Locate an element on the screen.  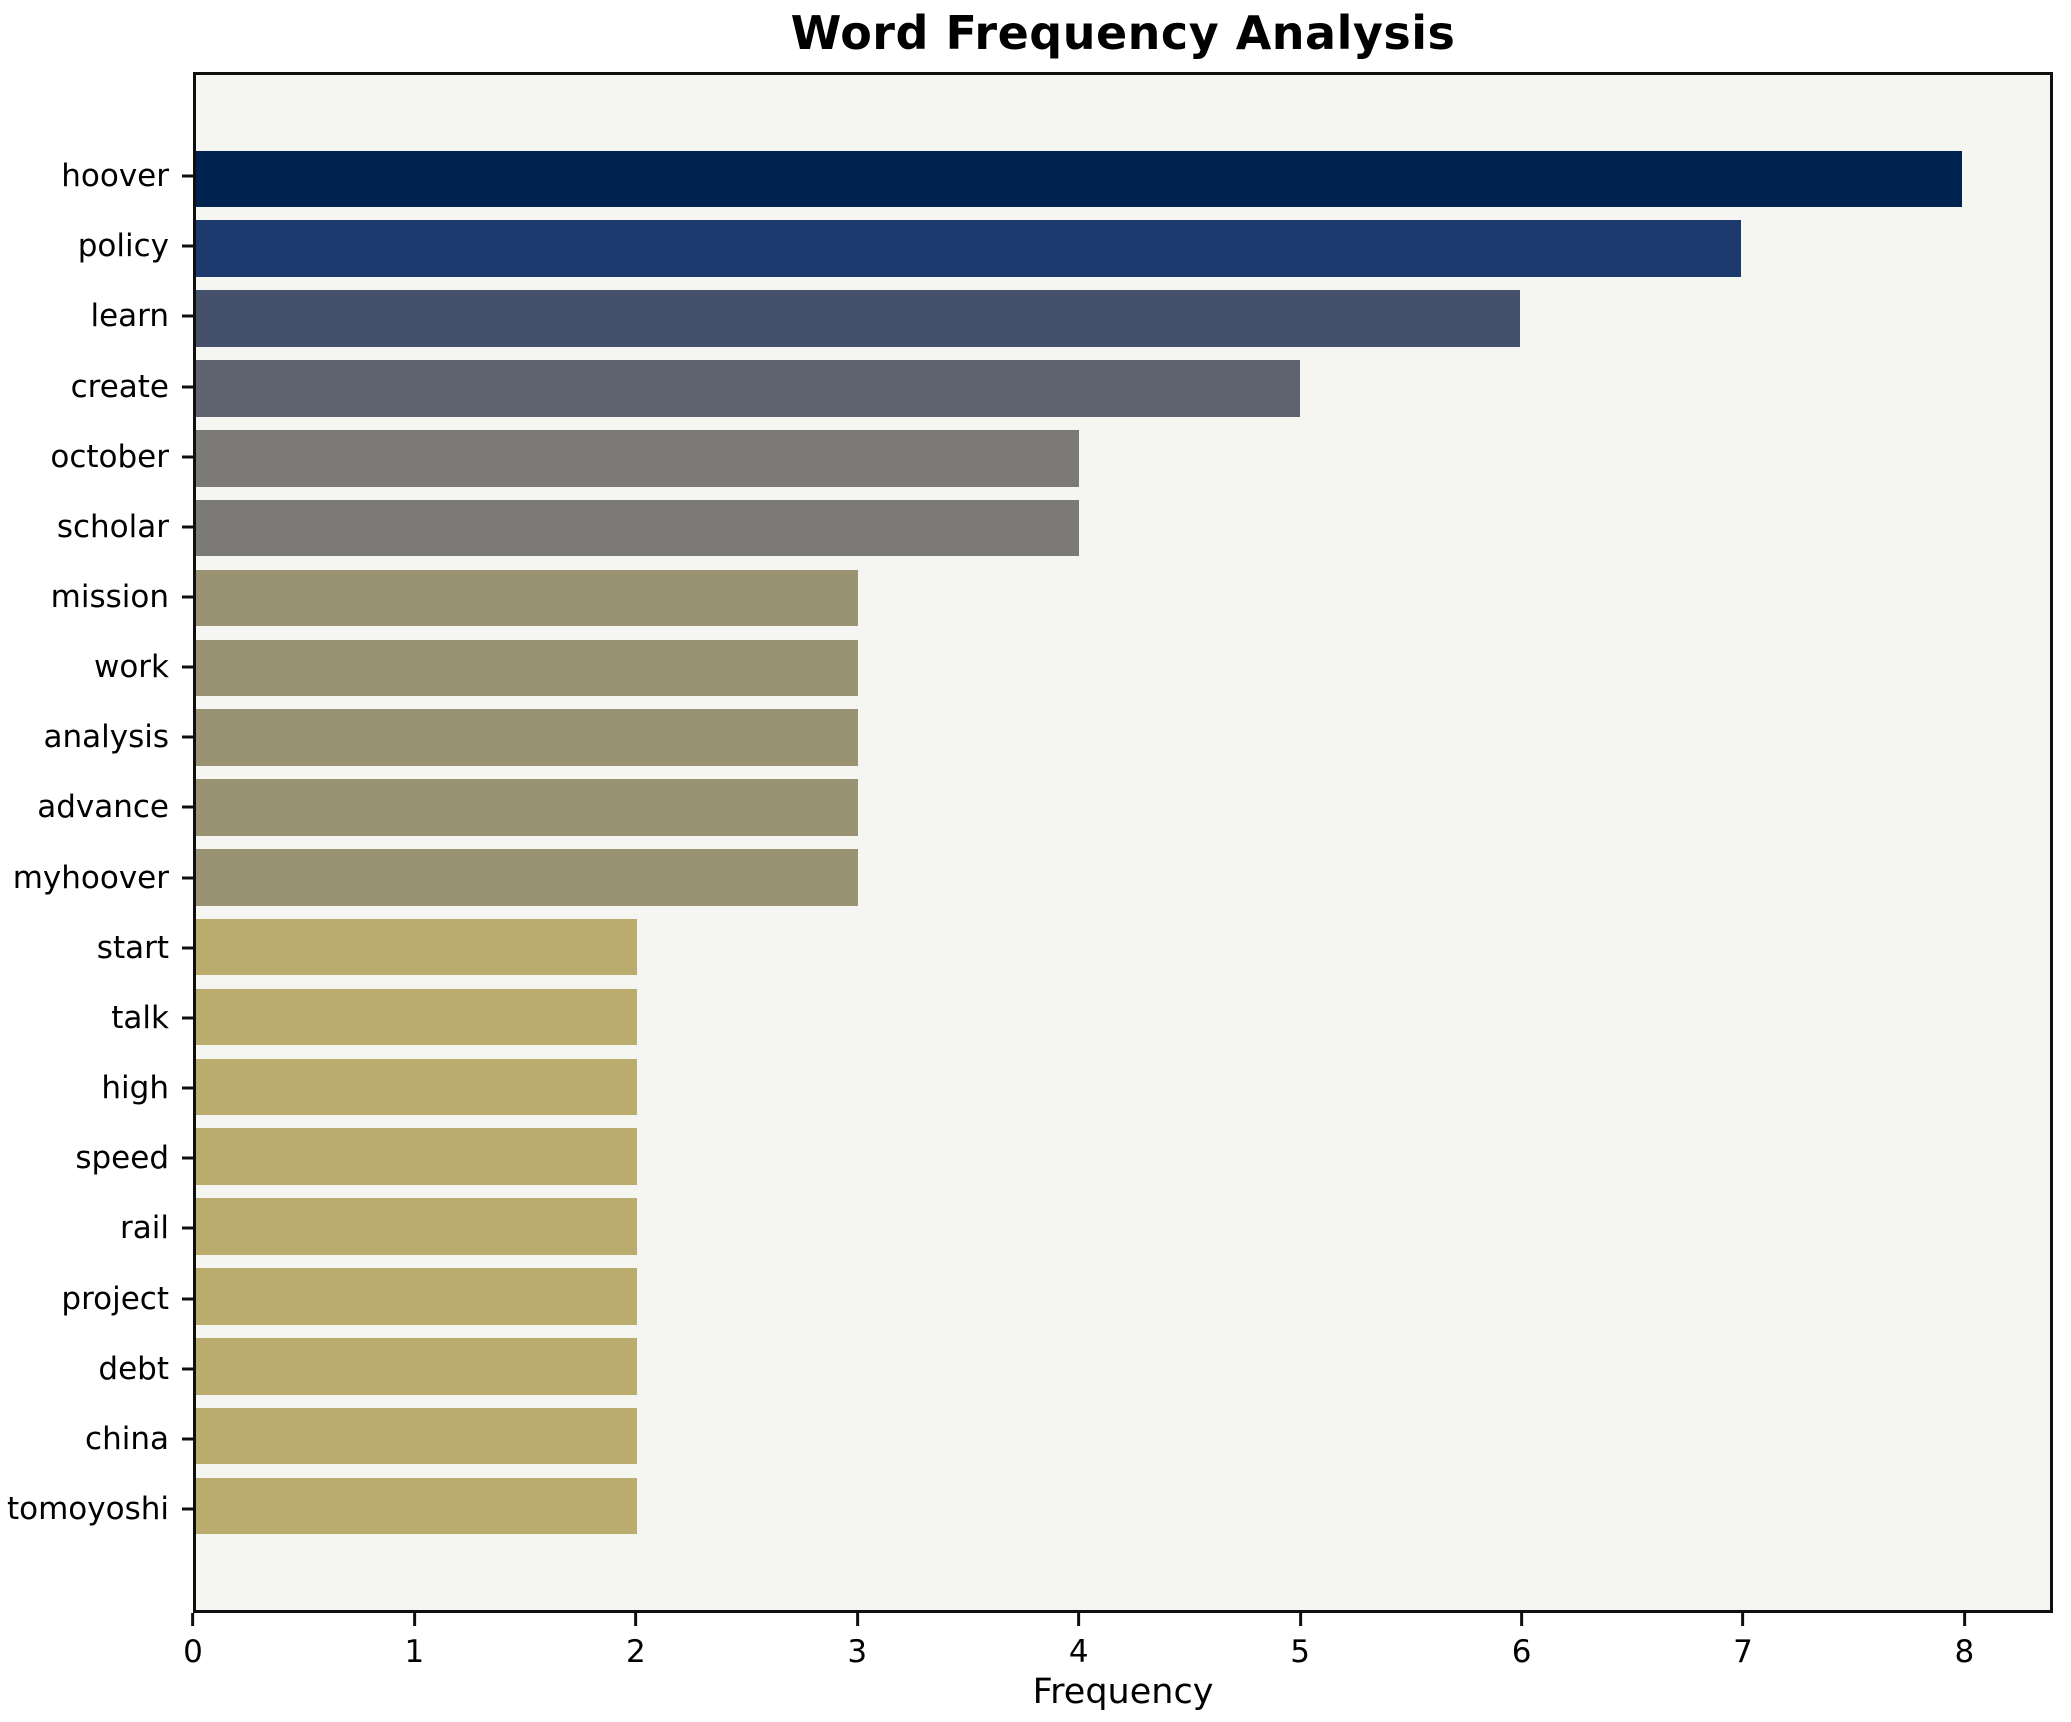
x-tick-label: 4 is located at coordinates (1078, 1652).